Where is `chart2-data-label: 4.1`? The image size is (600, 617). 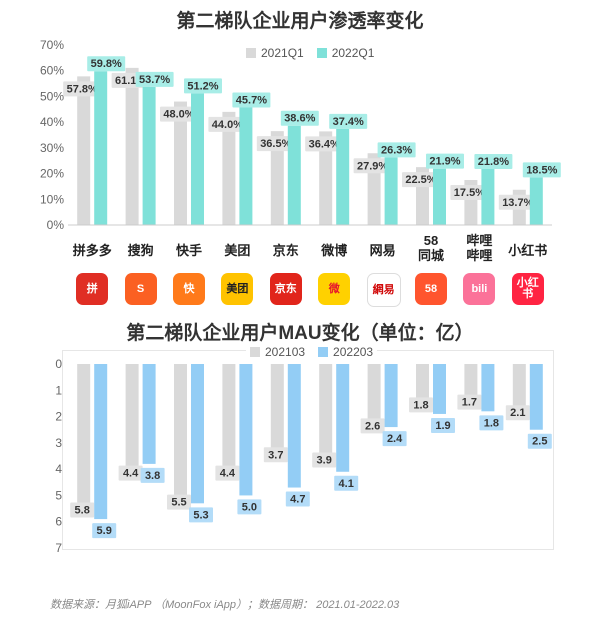 chart2-data-label: 4.1 is located at coordinates (346, 484).